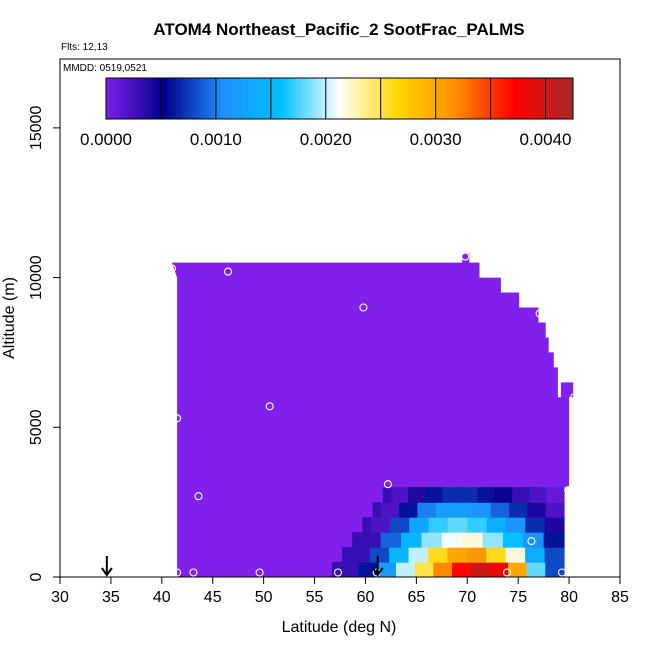 The image size is (650, 650). Describe the element at coordinates (216, 139) in the screenshot. I see `colorbar-tick-label: 0.0010` at that location.